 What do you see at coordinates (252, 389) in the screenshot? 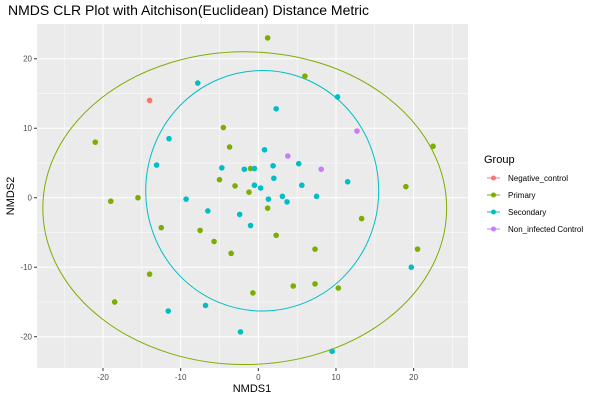
I see `x-axis-label: NMDS1` at bounding box center [252, 389].